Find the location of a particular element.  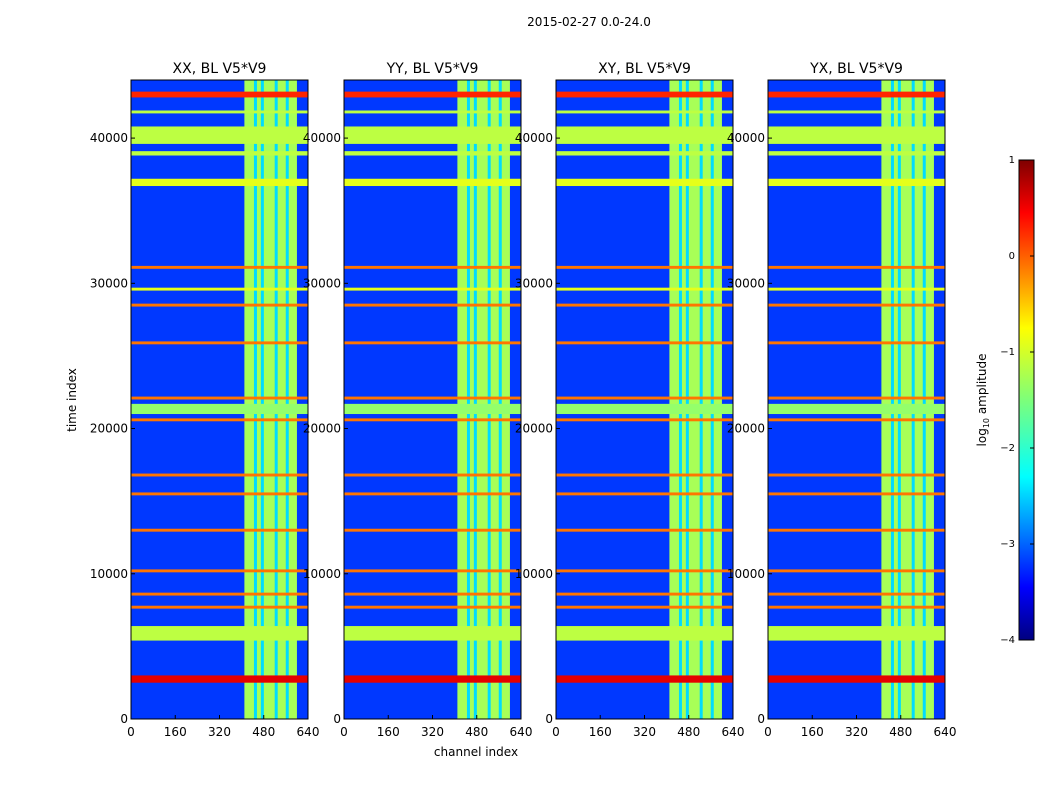

colorbar-tick-label: −1 is located at coordinates (1007, 352).